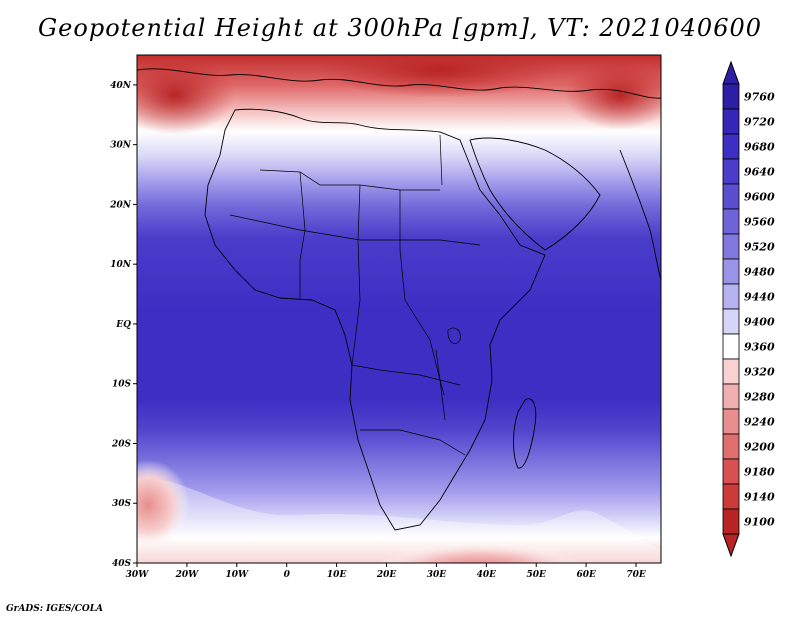 This screenshot has width=800, height=618. Describe the element at coordinates (386, 575) in the screenshot. I see `lon-tick-label: 20E` at that location.